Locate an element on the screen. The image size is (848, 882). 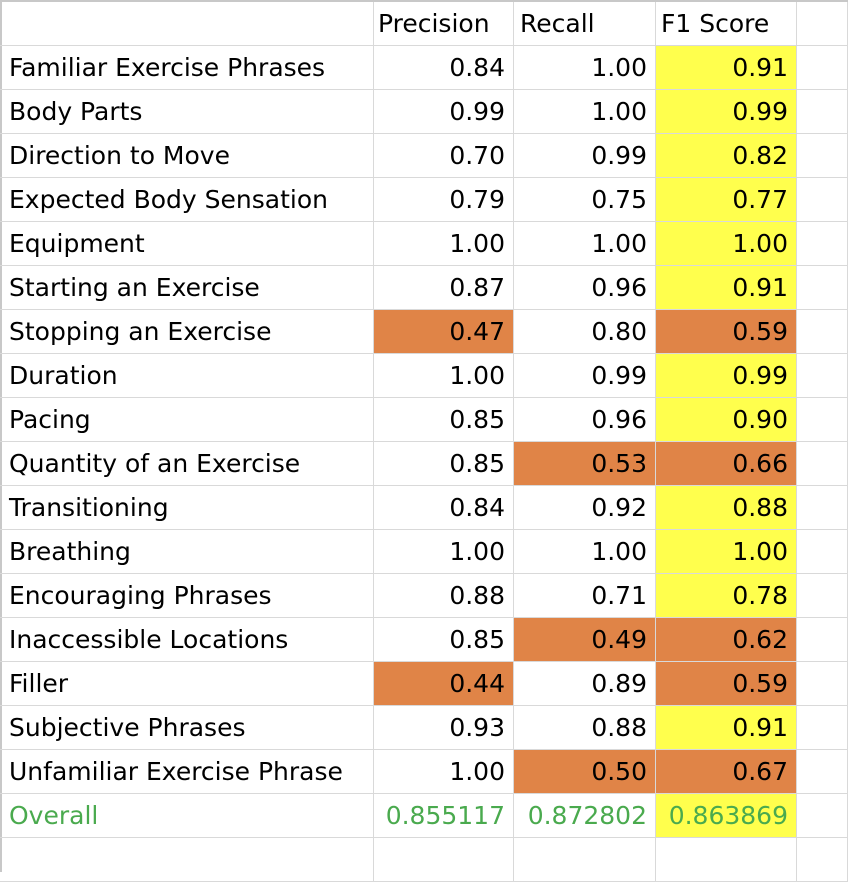
category-label-cell: Stopping an Exercise is located at coordinates (187, 332).